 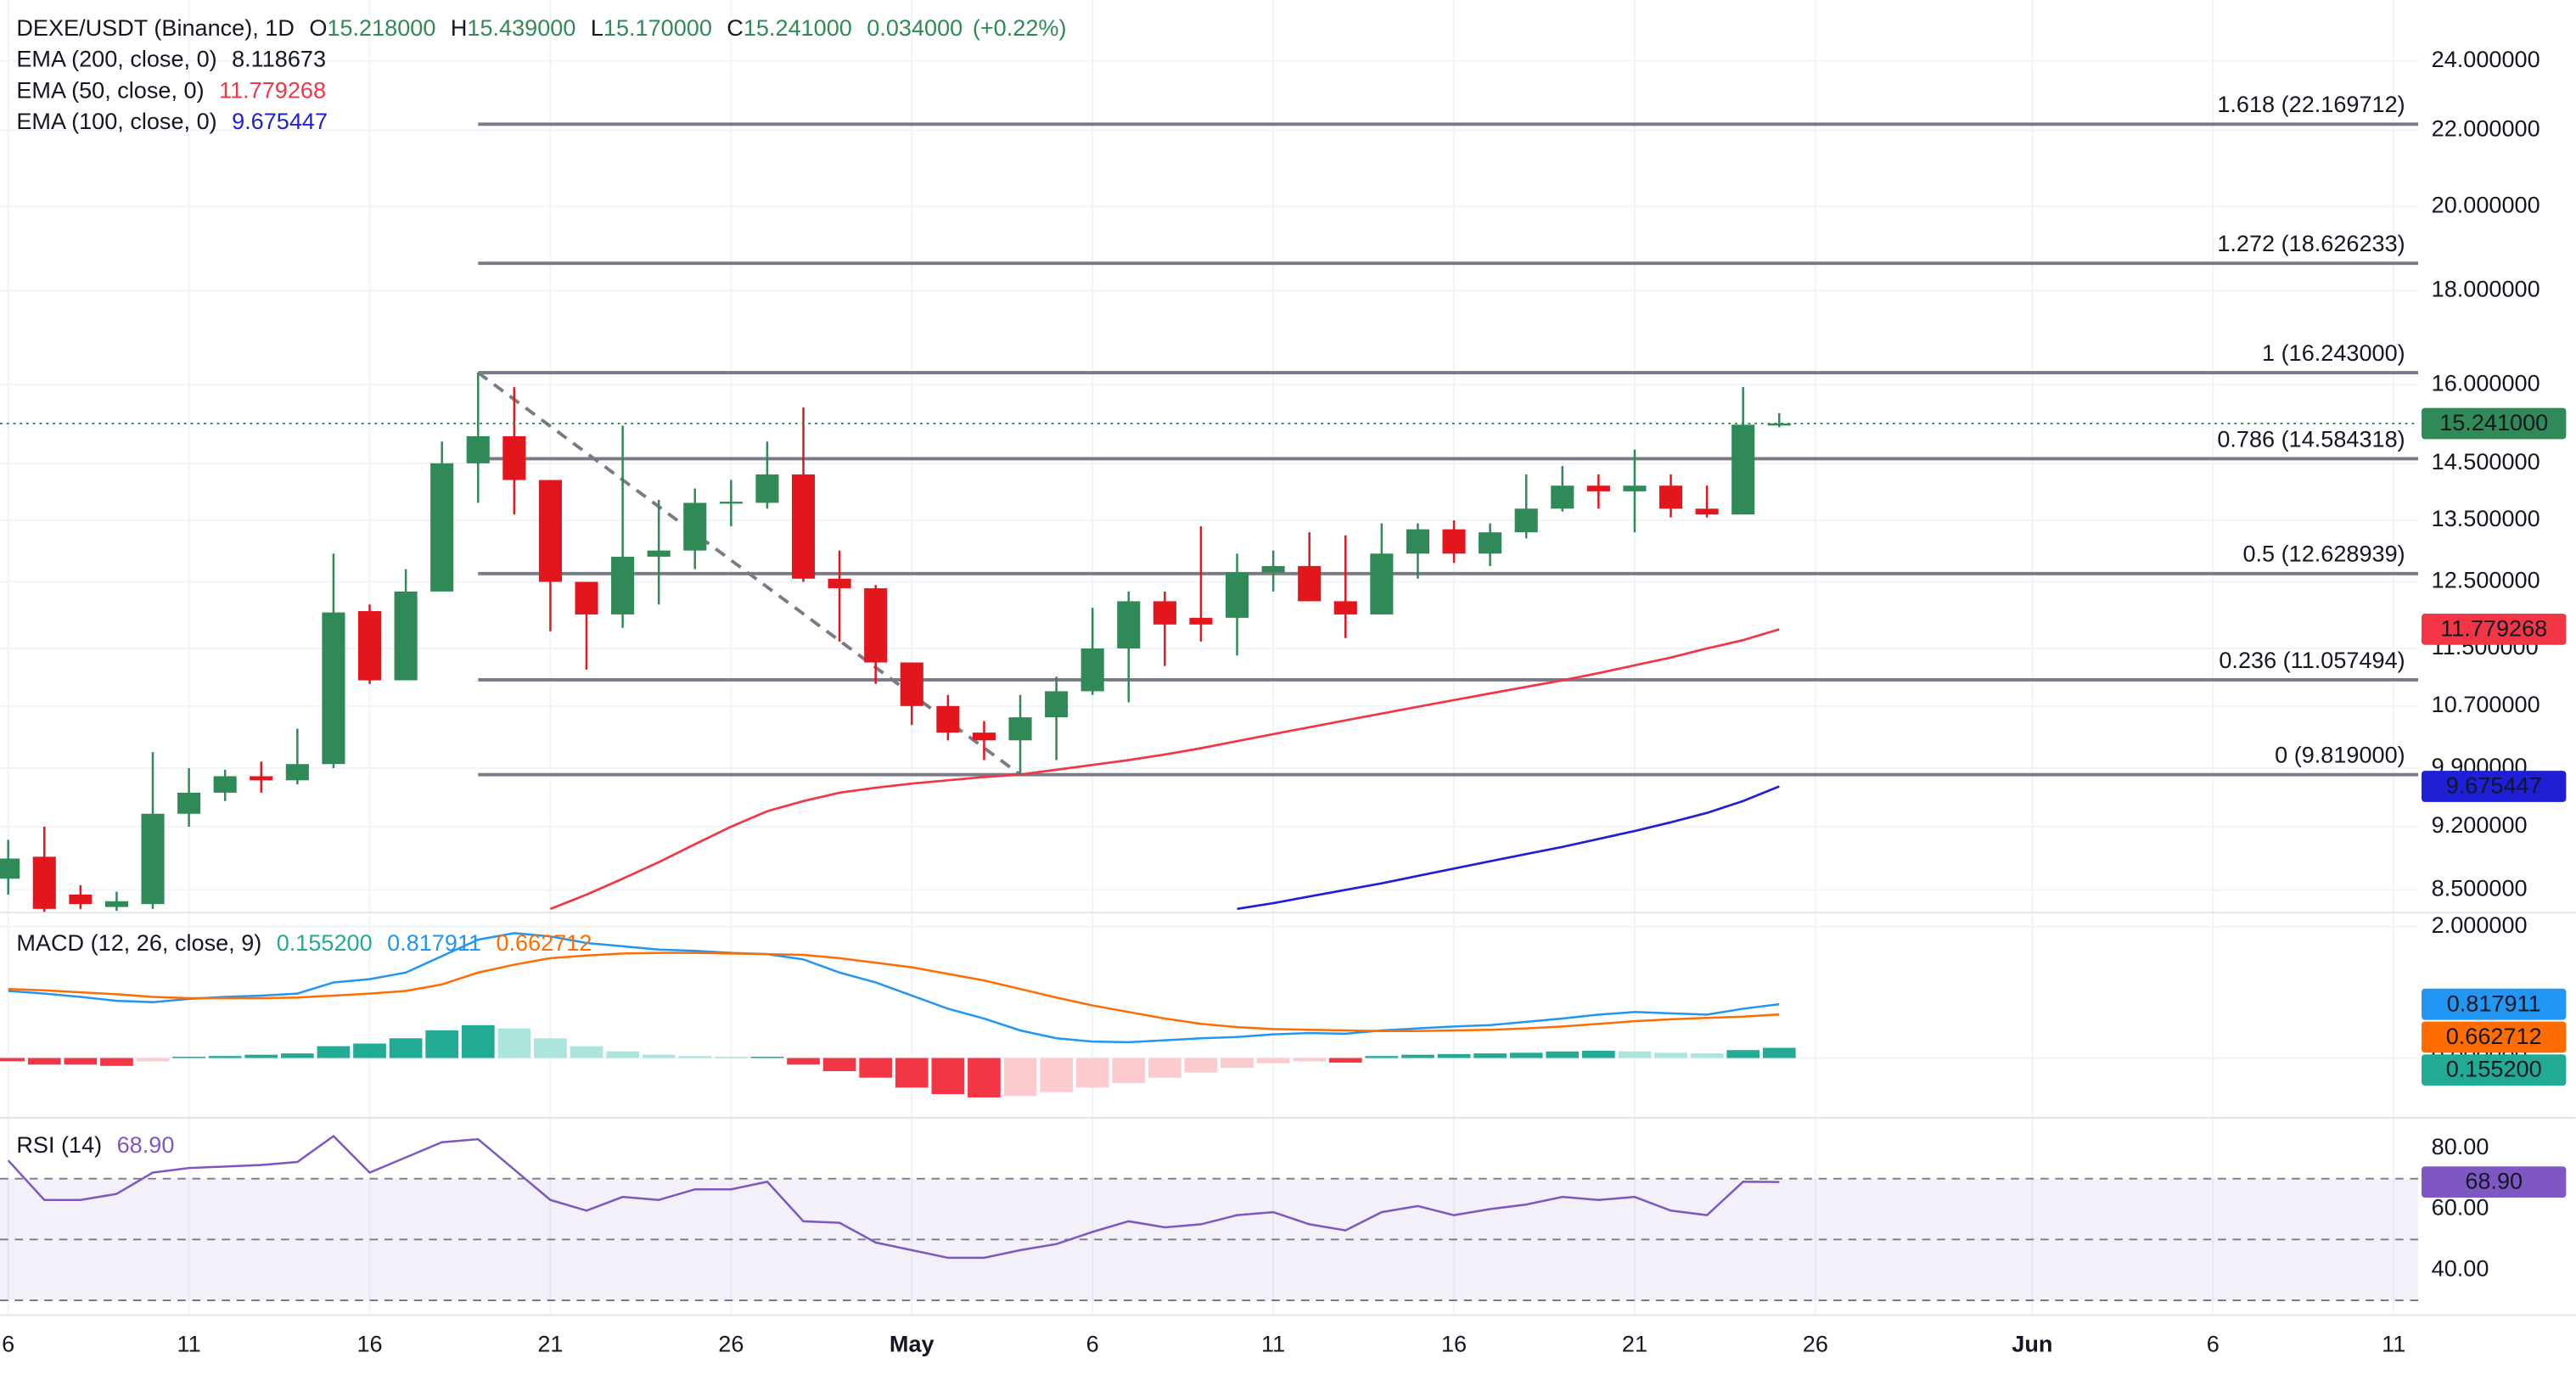 What do you see at coordinates (2333, 353) in the screenshot?
I see `fib-label: 1 (16.243000)` at bounding box center [2333, 353].